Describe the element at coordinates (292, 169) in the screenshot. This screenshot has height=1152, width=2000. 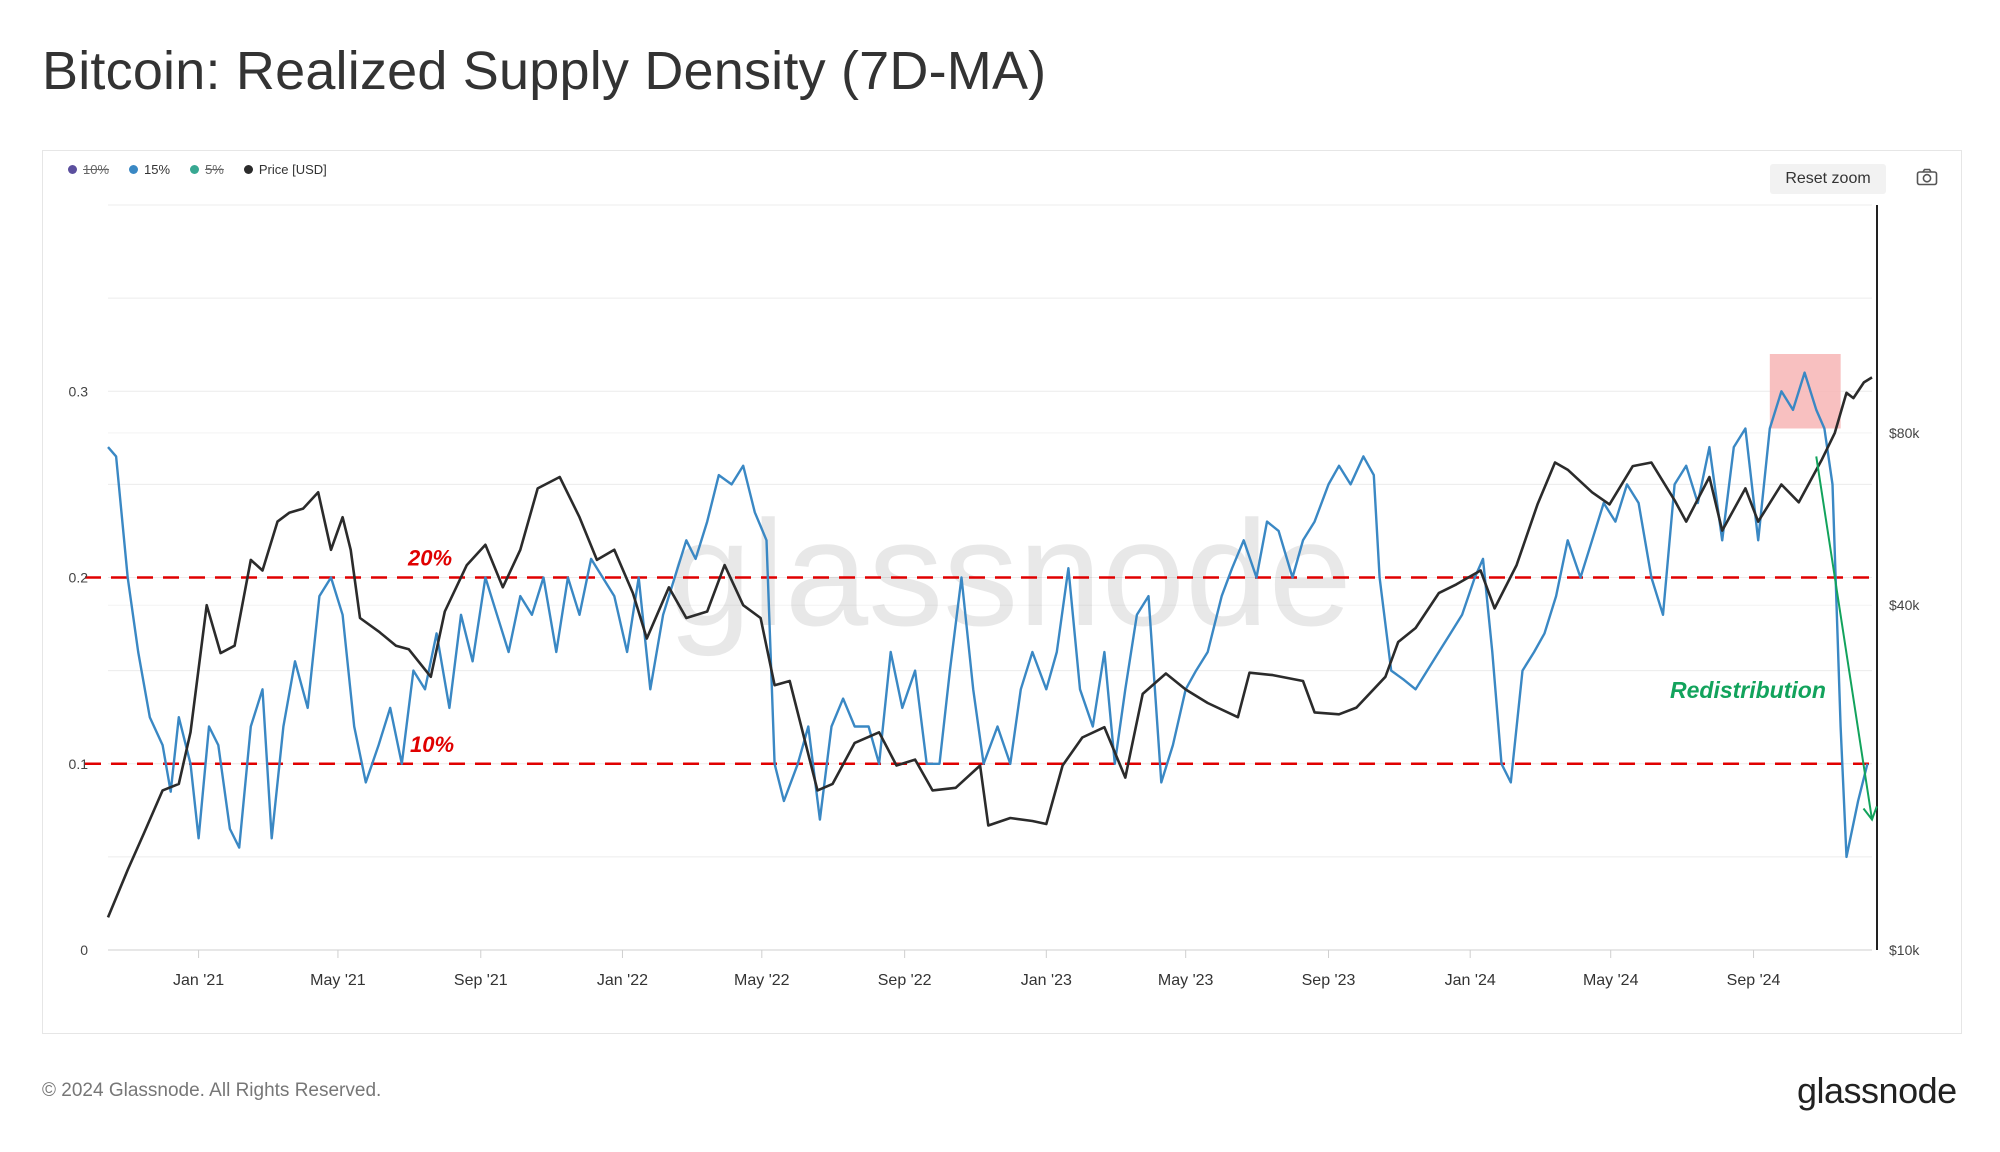
I see `legend-label-price: Price [USD]` at that location.